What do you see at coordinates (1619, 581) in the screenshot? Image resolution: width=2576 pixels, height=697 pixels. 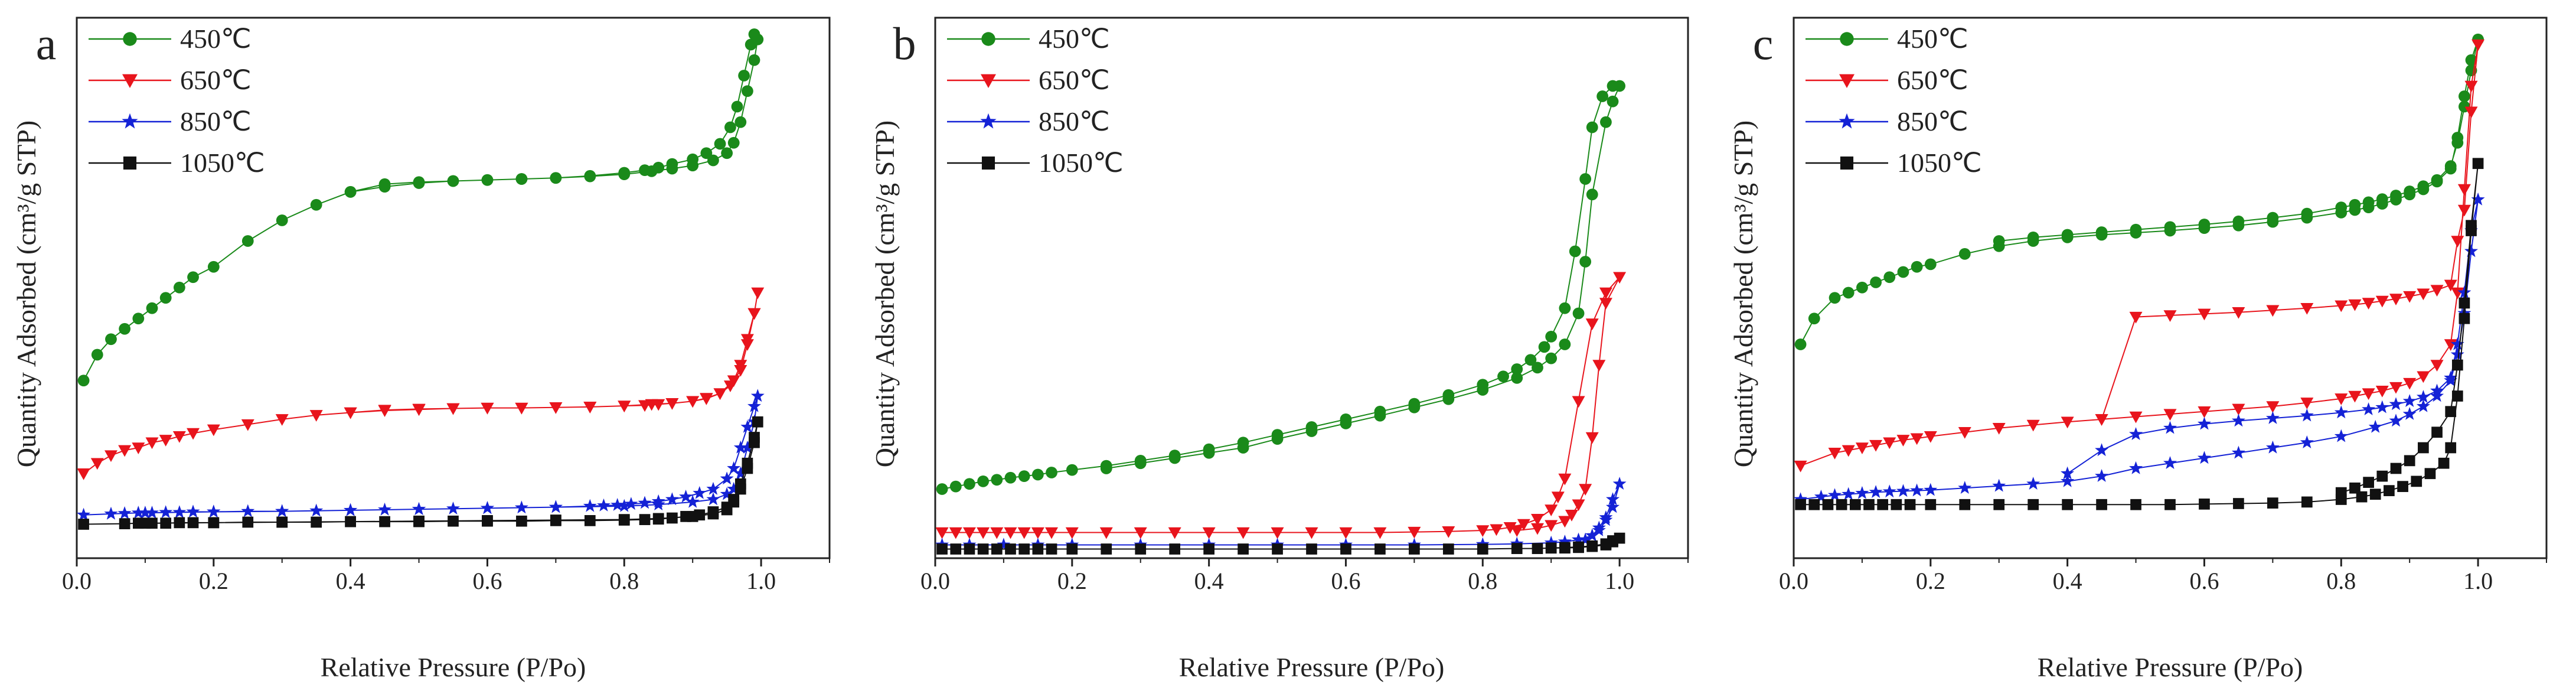 I see `x-tick-label: 1.0` at bounding box center [1619, 581].